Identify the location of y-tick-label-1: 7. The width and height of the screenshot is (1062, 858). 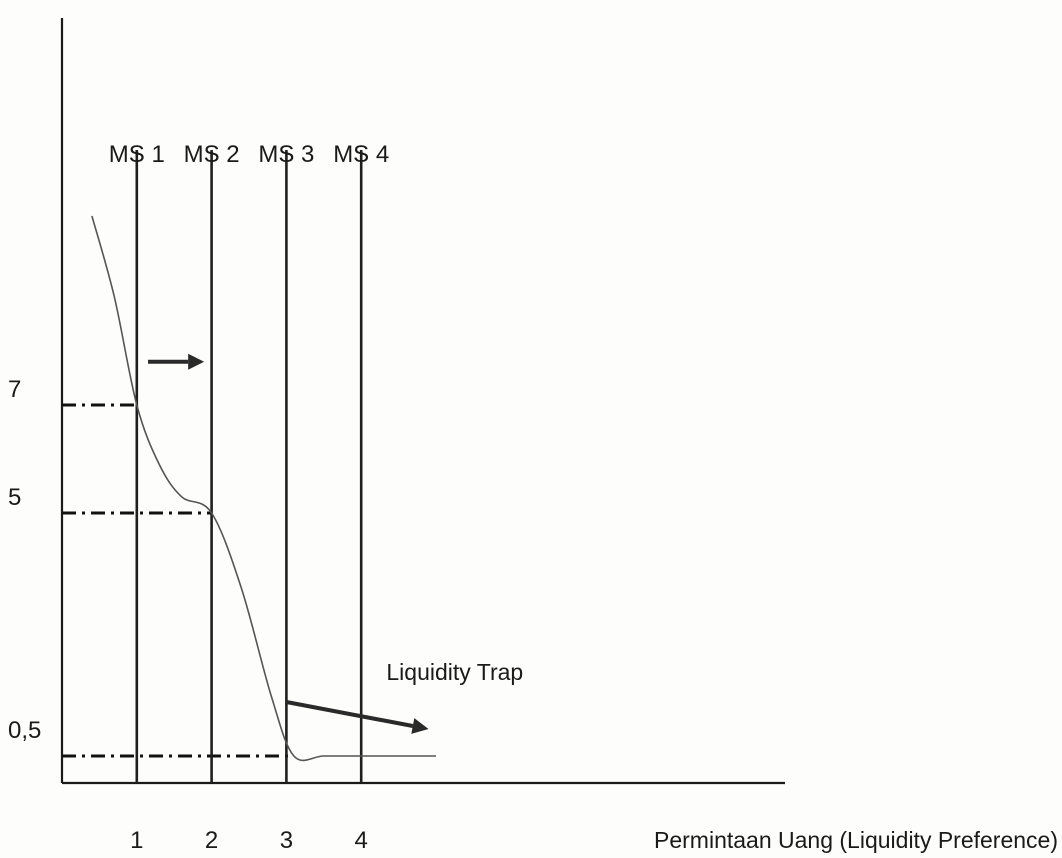
(14, 389).